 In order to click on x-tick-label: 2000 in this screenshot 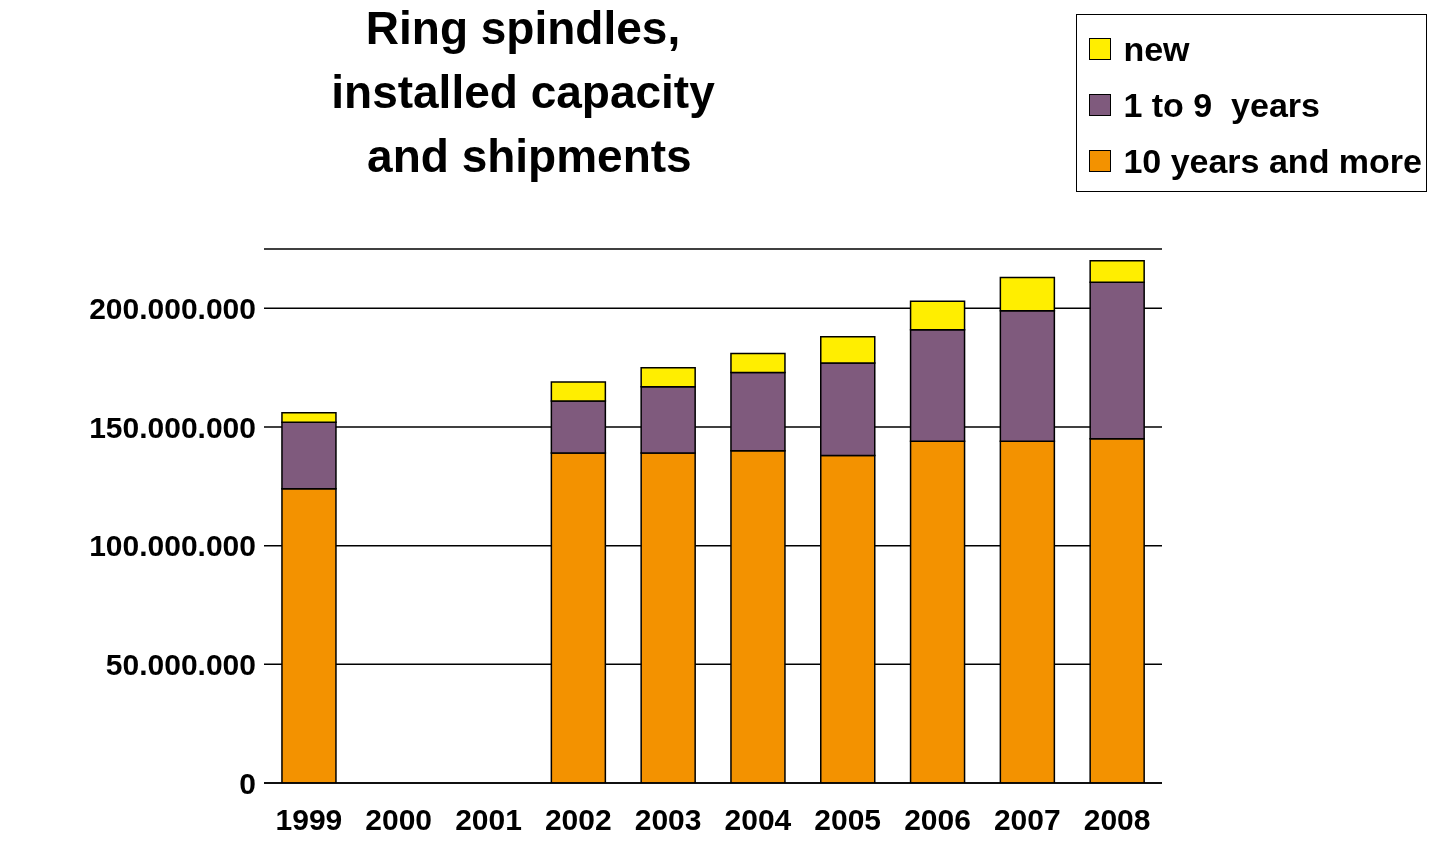, I will do `click(399, 820)`.